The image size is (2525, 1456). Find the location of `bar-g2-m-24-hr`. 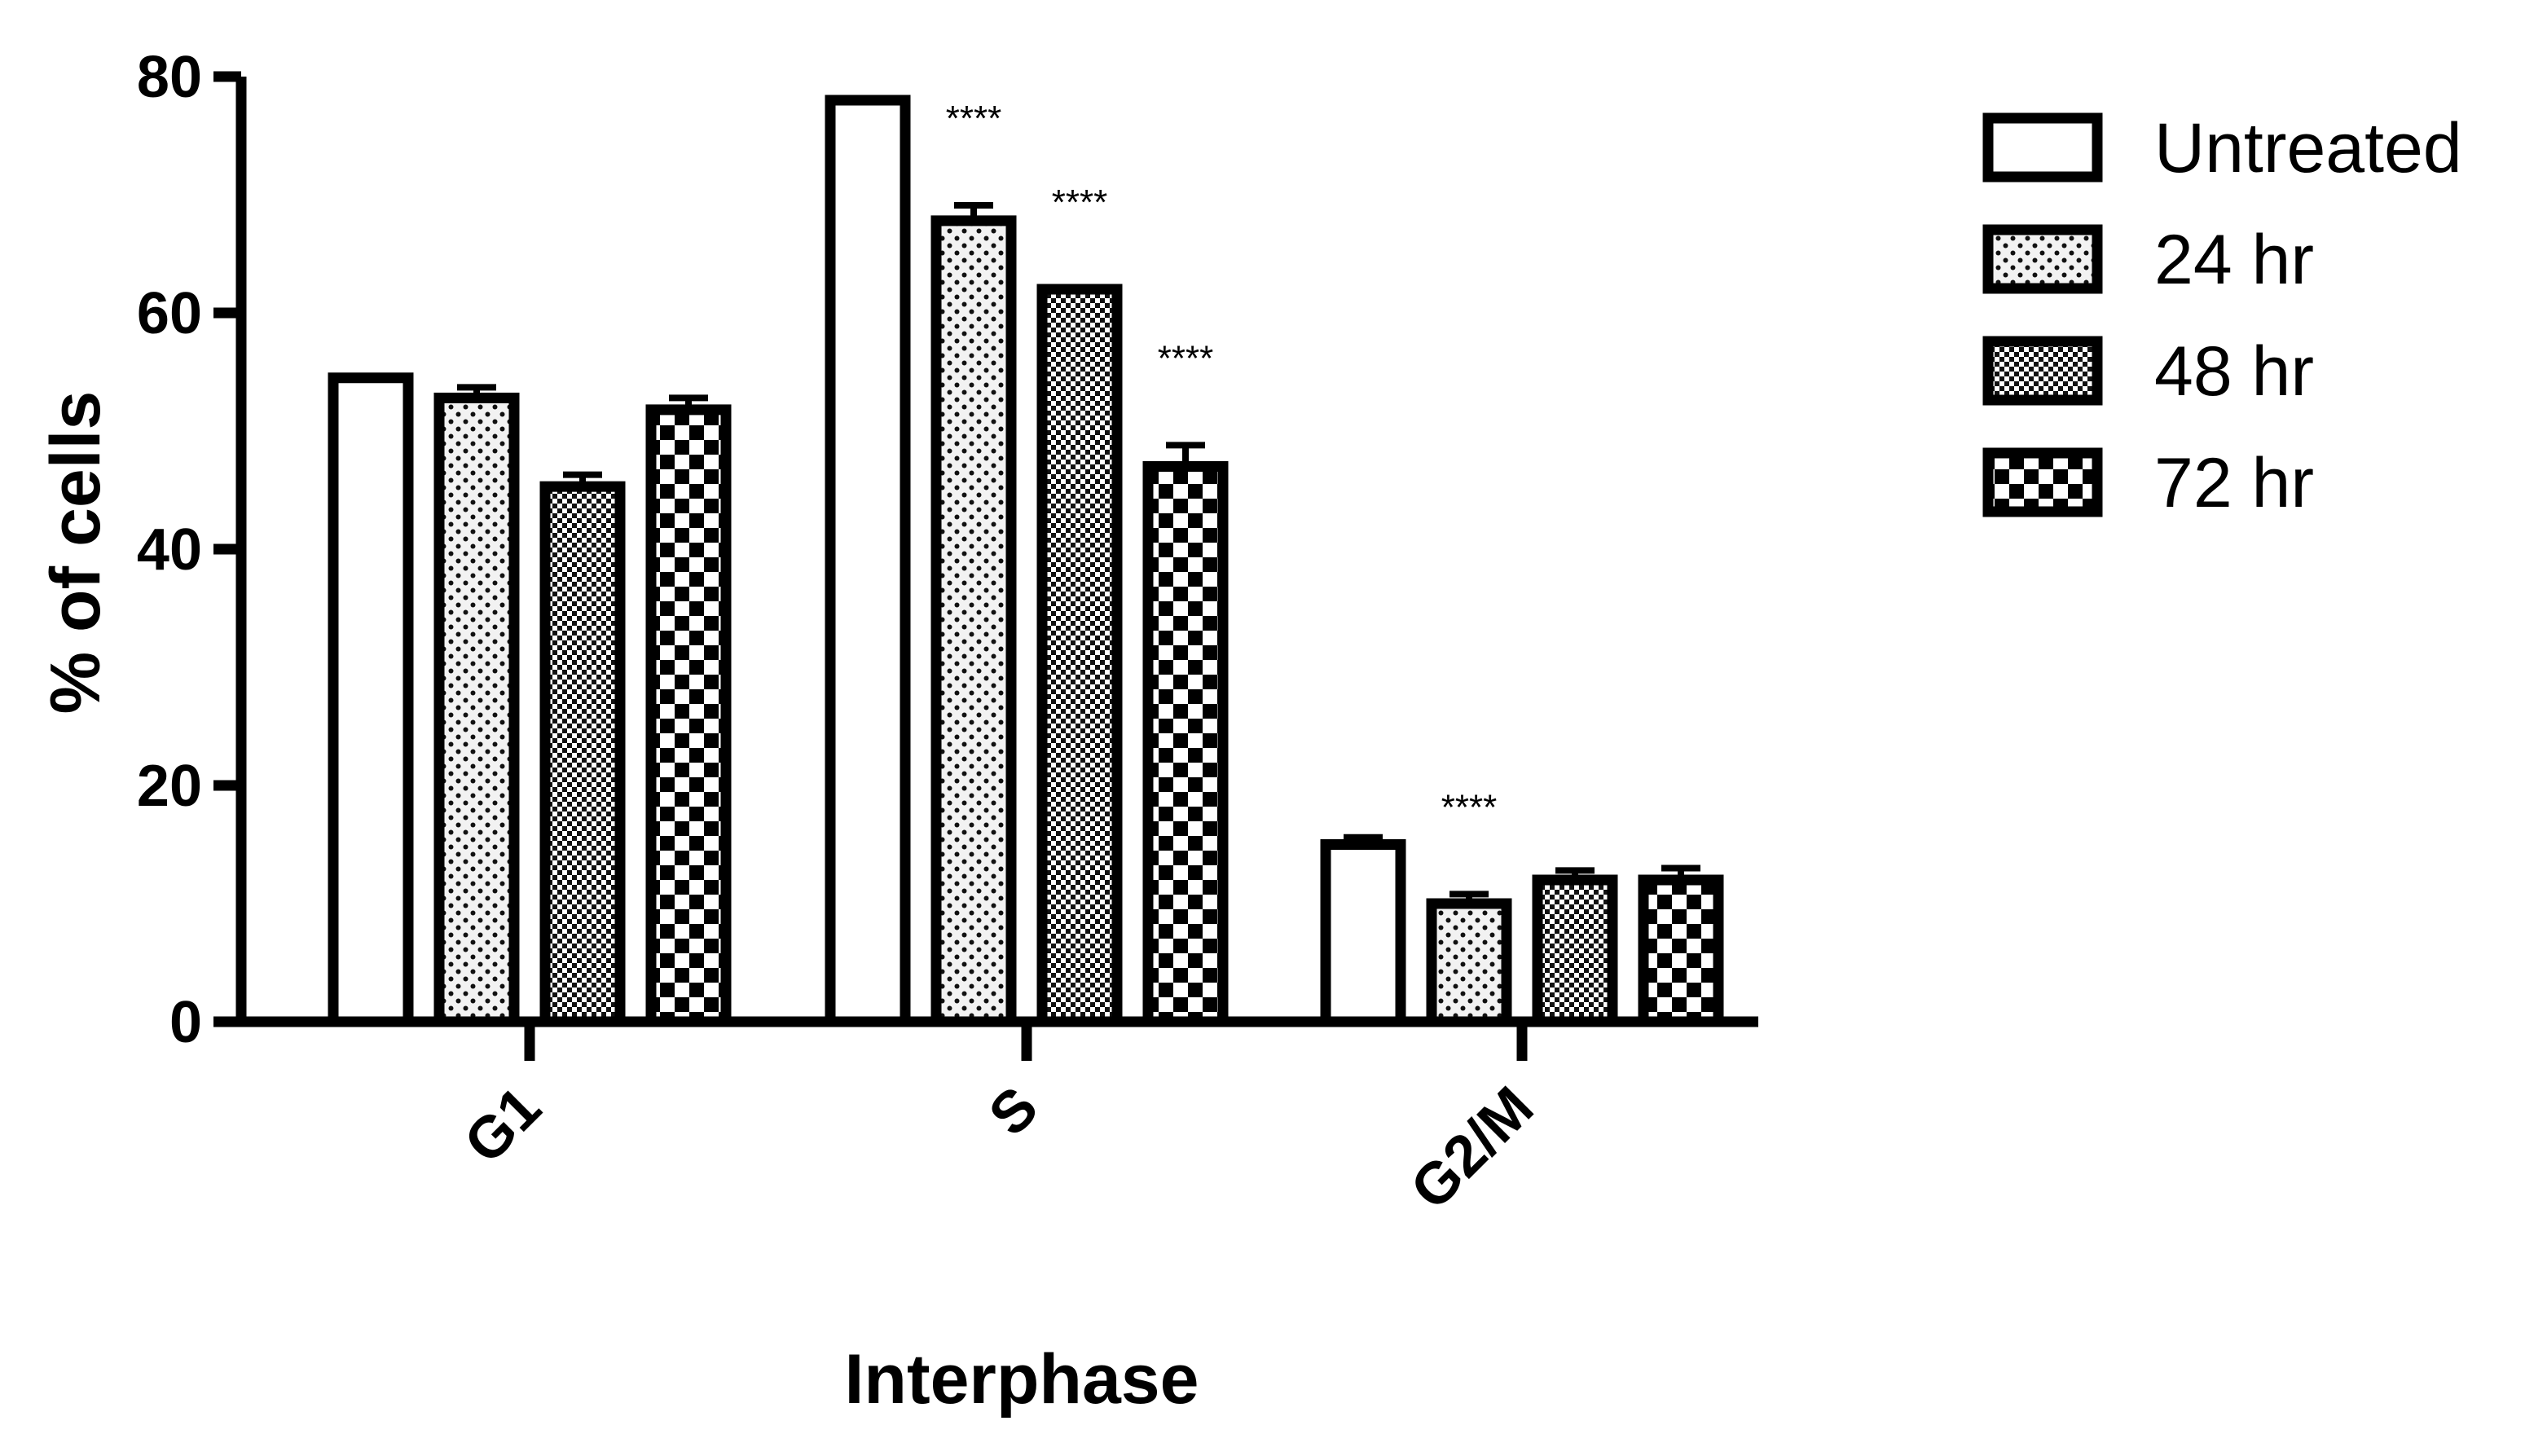

bar-g2-m-24-hr is located at coordinates (1469, 962).